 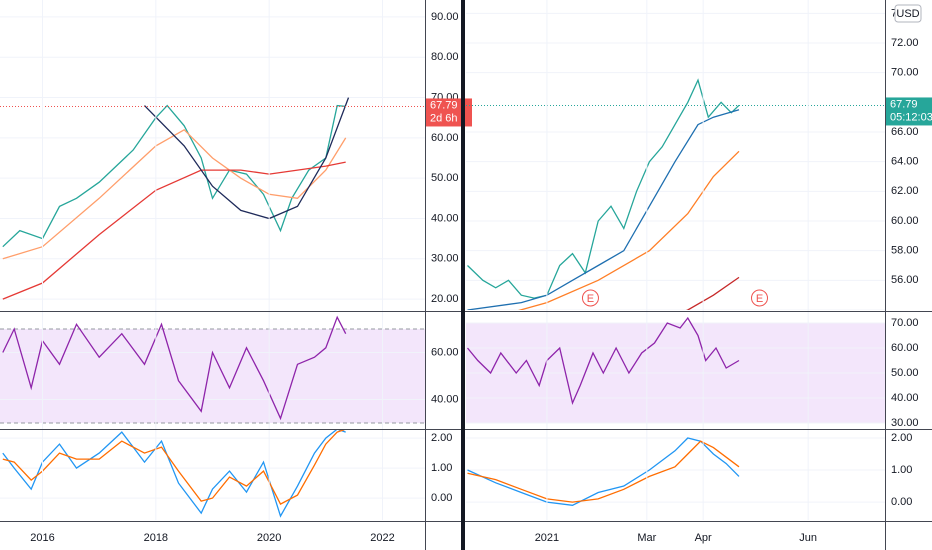 What do you see at coordinates (905, 43) in the screenshot?
I see `y-tick-label: 72.00` at bounding box center [905, 43].